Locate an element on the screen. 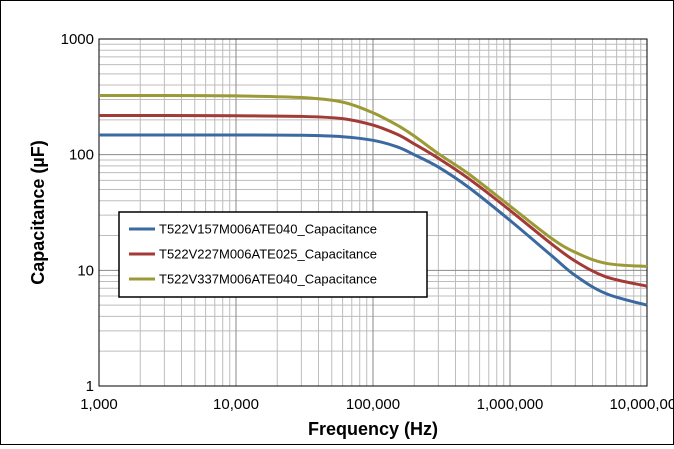  y-tick-label: 10 is located at coordinates (85, 270).